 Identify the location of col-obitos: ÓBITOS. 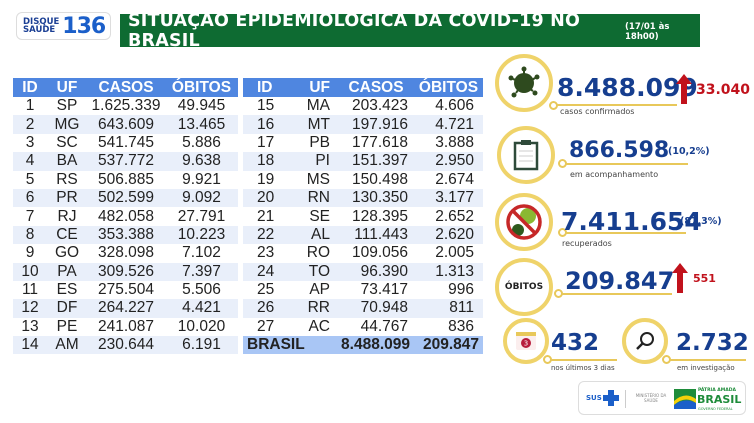
(448, 87).